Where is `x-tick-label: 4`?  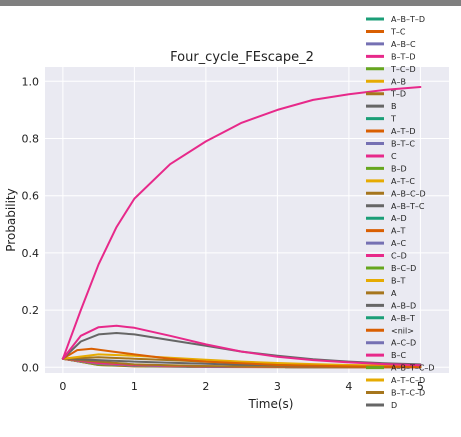
x-tick-label: 4 is located at coordinates (348, 386).